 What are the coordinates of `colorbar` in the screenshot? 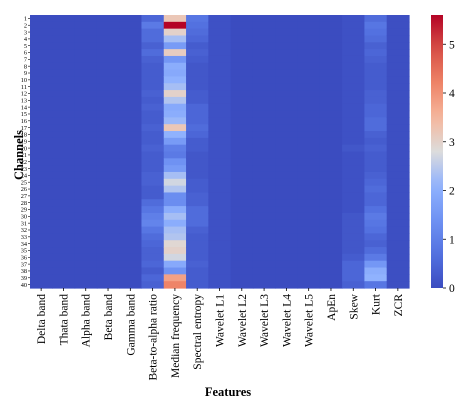 It's located at (437, 151).